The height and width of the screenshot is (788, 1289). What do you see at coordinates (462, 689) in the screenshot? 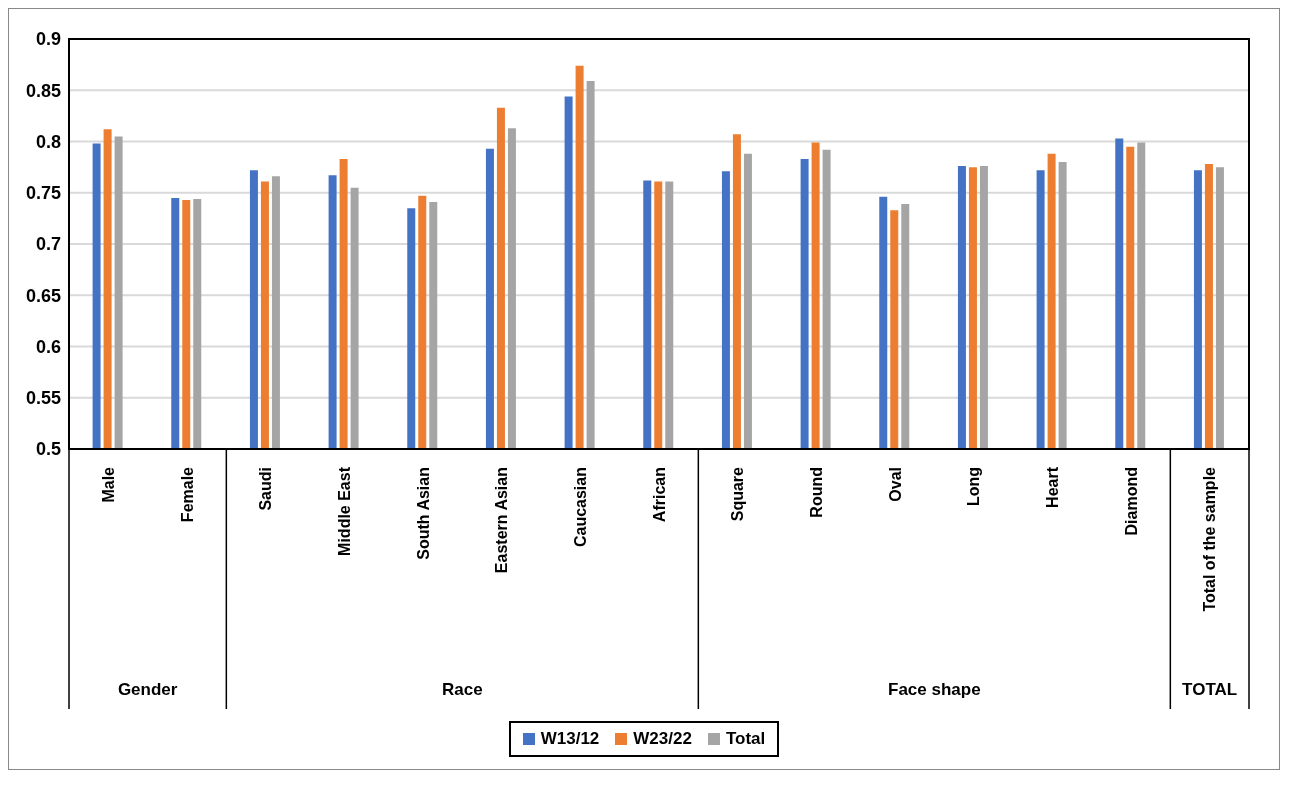
I see `text: Race` at bounding box center [462, 689].